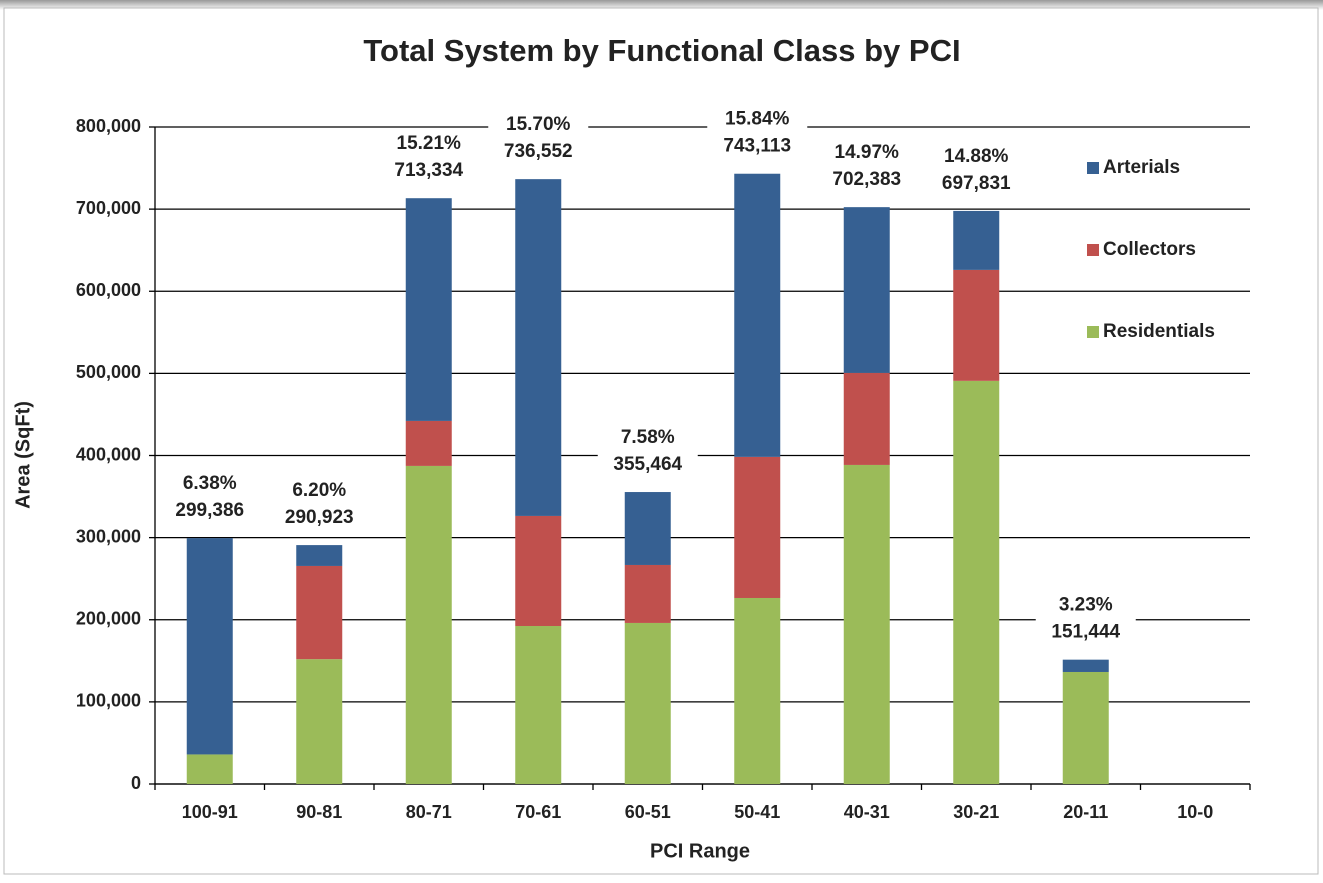 The height and width of the screenshot is (883, 1323). I want to click on total-label: 290,923, so click(319, 517).